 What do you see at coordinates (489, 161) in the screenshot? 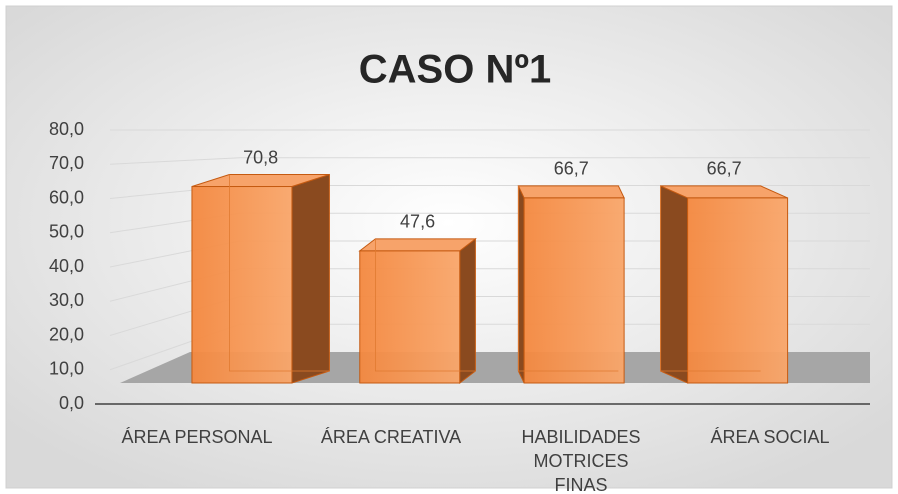
I see `grid-line` at bounding box center [489, 161].